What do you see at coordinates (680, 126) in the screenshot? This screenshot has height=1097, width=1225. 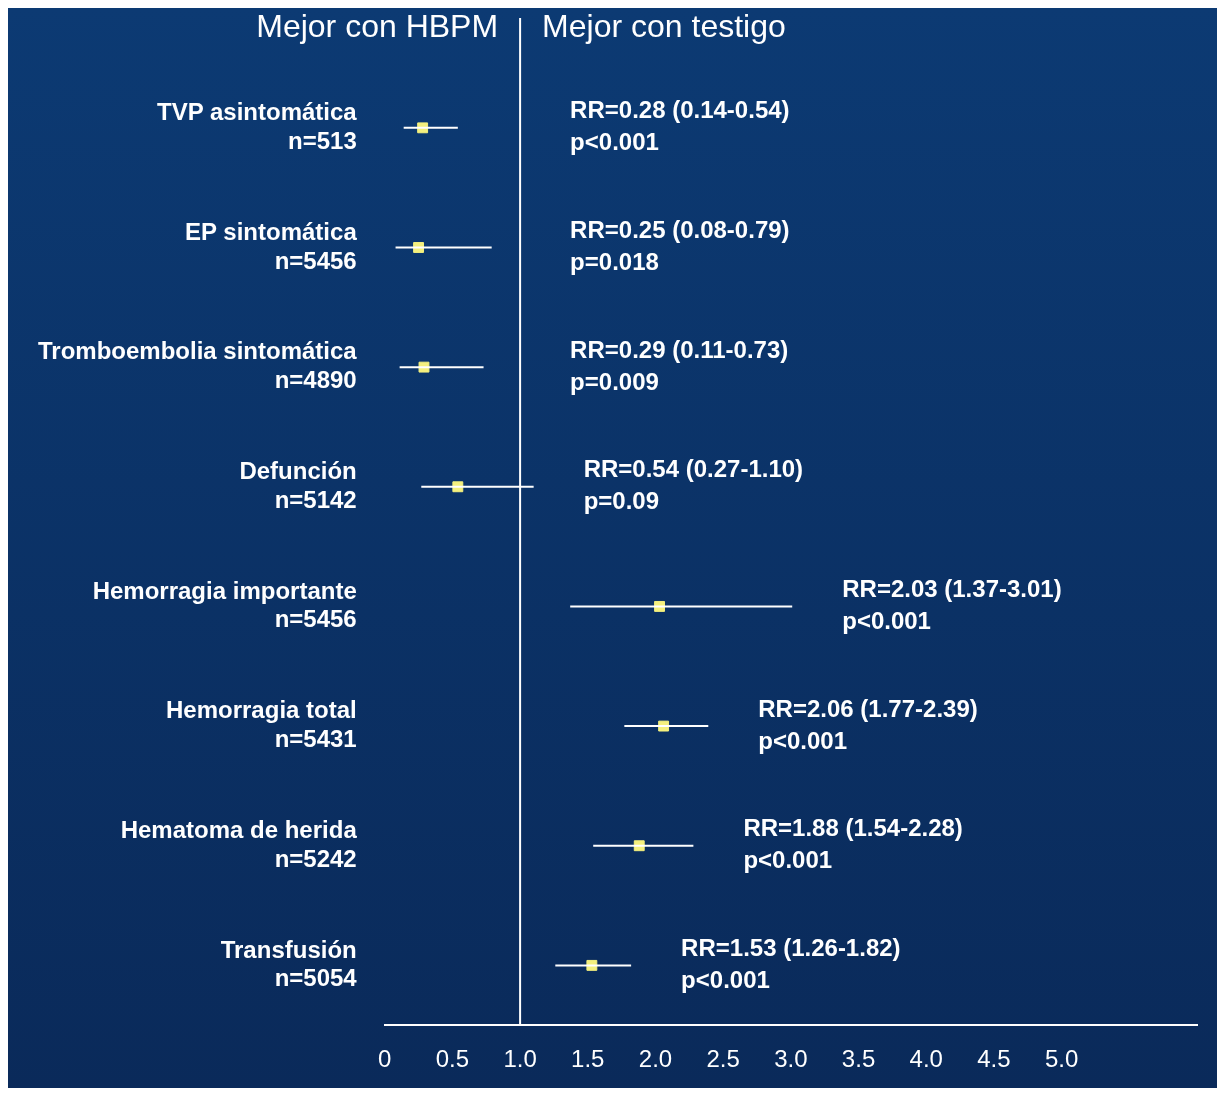 I see `annotation: RR=0.28 (0.14-0.54) p<0.001` at bounding box center [680, 126].